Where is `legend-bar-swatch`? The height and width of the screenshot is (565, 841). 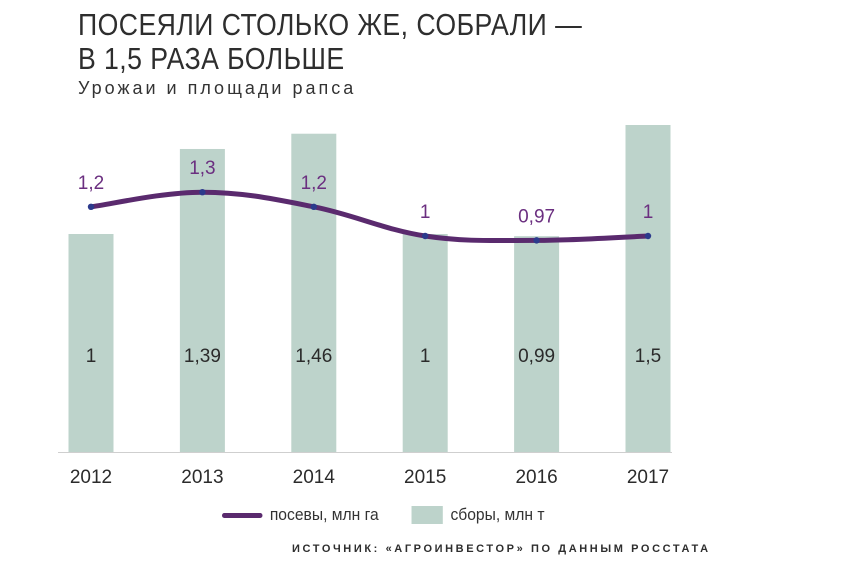
legend-bar-swatch is located at coordinates (427, 515).